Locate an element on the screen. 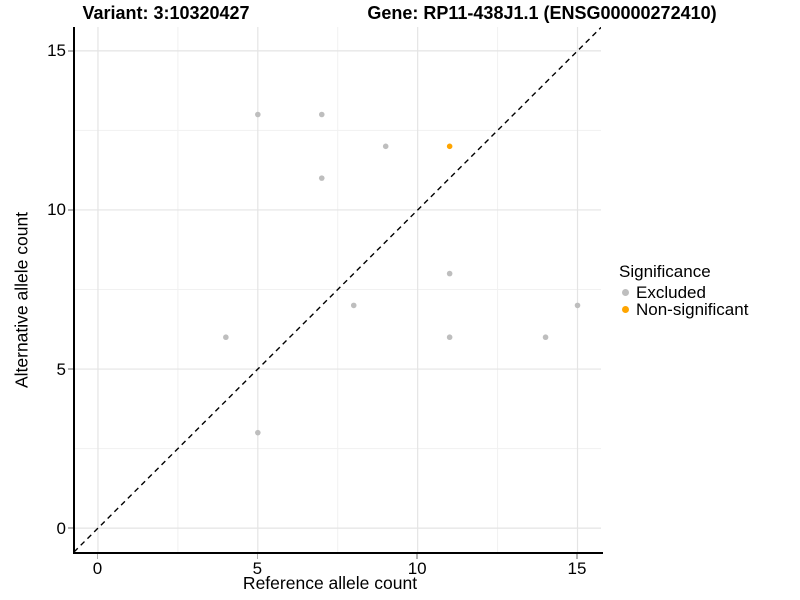 This screenshot has width=800, height=600. x-tick-label: 0 is located at coordinates (97, 568).